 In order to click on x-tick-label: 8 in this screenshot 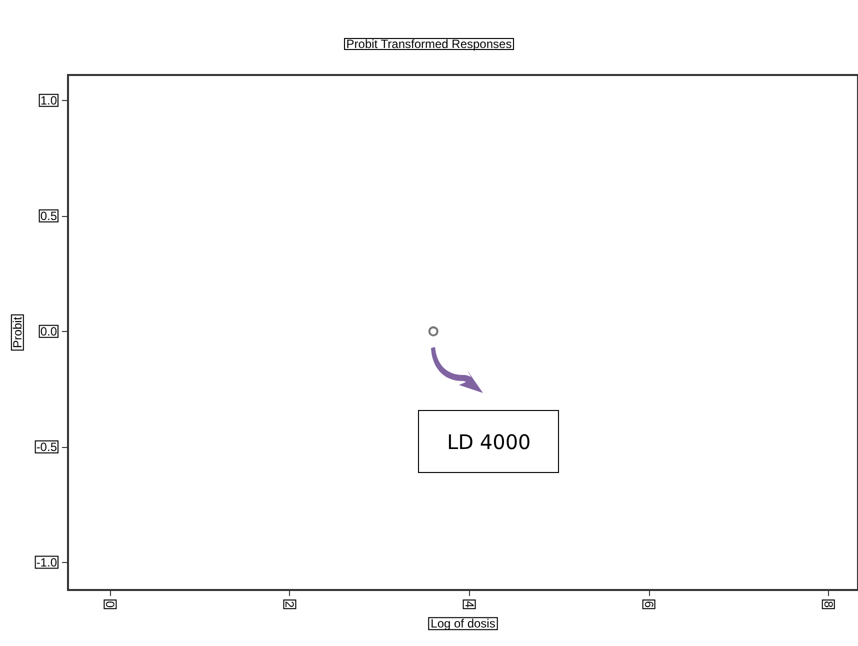, I will do `click(828, 604)`.